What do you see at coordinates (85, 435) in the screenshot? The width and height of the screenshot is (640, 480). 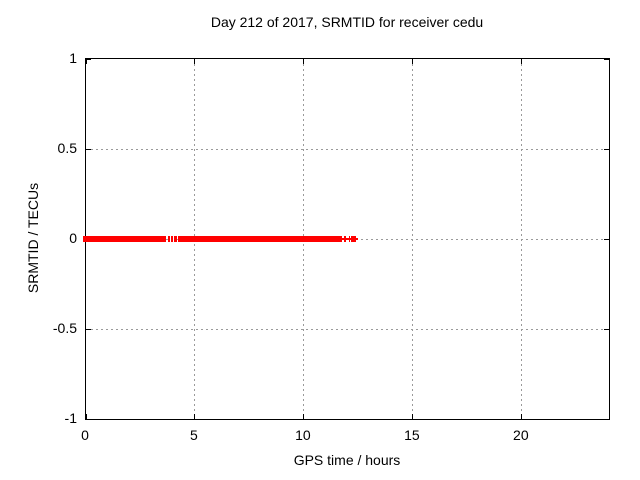 I see `x-tick-label: 0` at bounding box center [85, 435].